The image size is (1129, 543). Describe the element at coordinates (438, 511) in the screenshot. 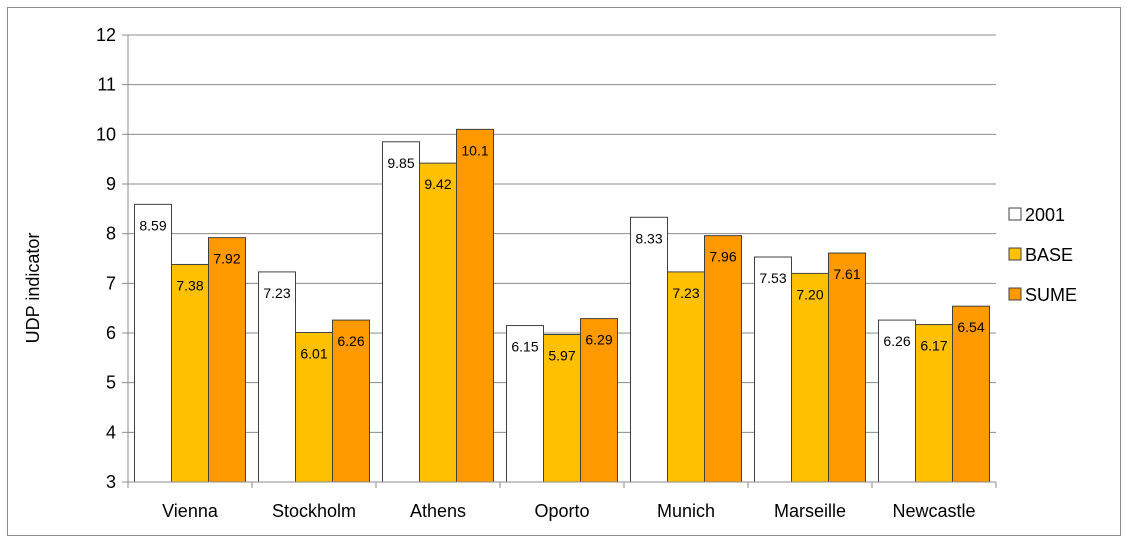

I see `category-label: Athens` at that location.